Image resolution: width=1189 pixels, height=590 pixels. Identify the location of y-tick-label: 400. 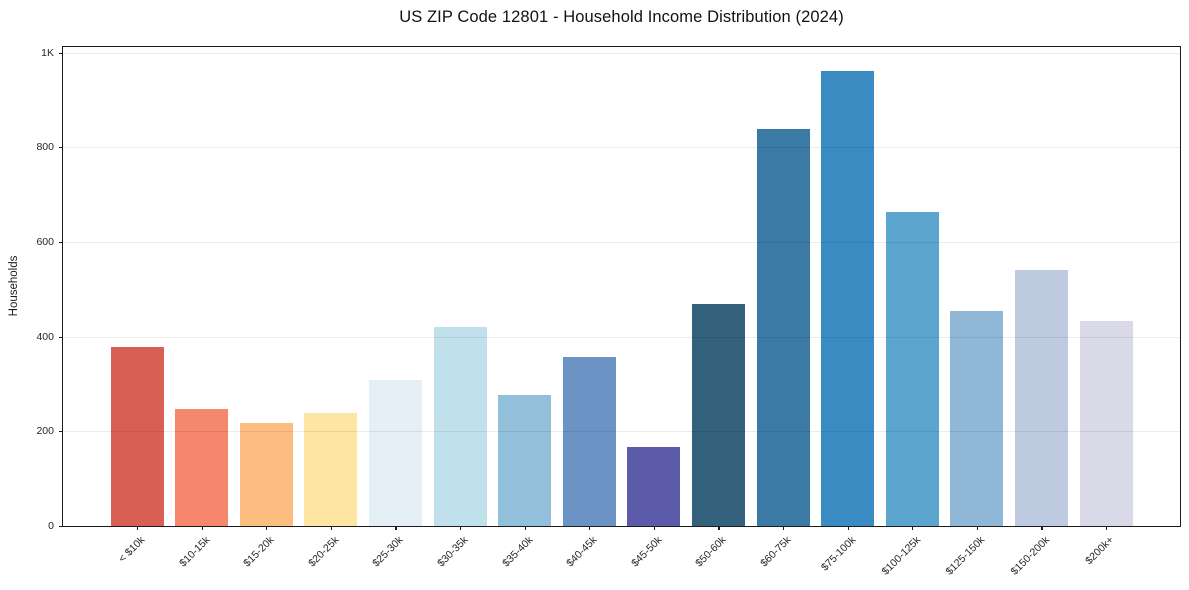
(45, 336).